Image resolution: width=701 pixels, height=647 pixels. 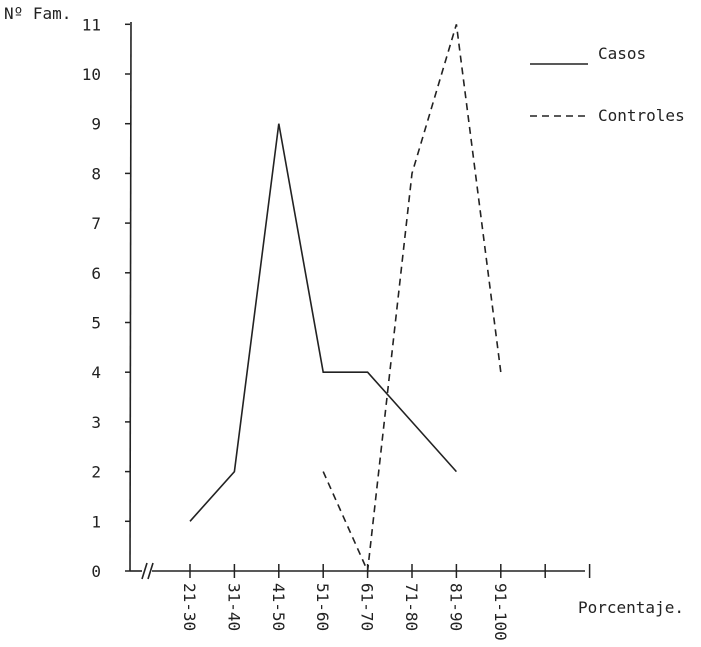 I want to click on x-tick-label: 71-80, so click(x=411, y=607).